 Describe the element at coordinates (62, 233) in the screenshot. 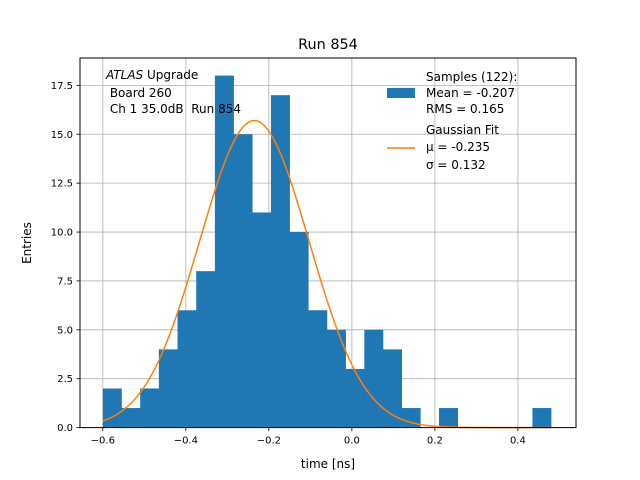

I see `y-tick-label-4: 10.0` at that location.